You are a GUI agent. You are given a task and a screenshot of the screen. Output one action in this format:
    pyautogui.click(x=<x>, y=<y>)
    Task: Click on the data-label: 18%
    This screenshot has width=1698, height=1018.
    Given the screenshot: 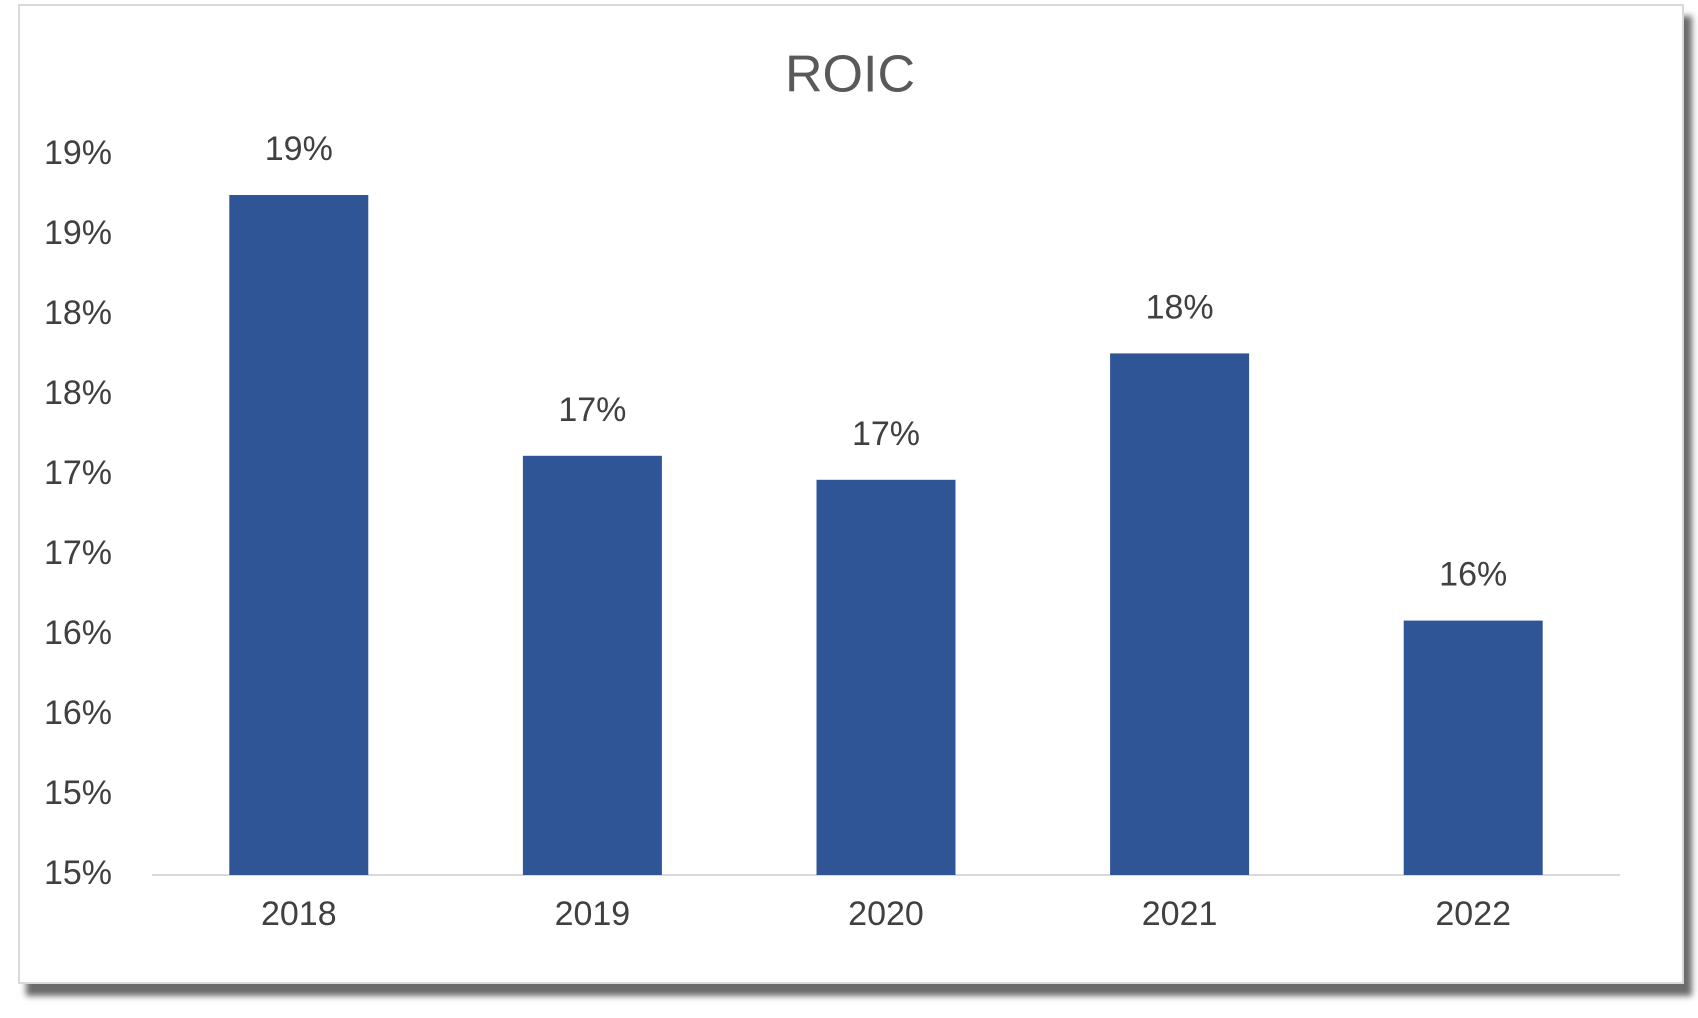 What is the action you would take?
    pyautogui.click(x=1180, y=307)
    